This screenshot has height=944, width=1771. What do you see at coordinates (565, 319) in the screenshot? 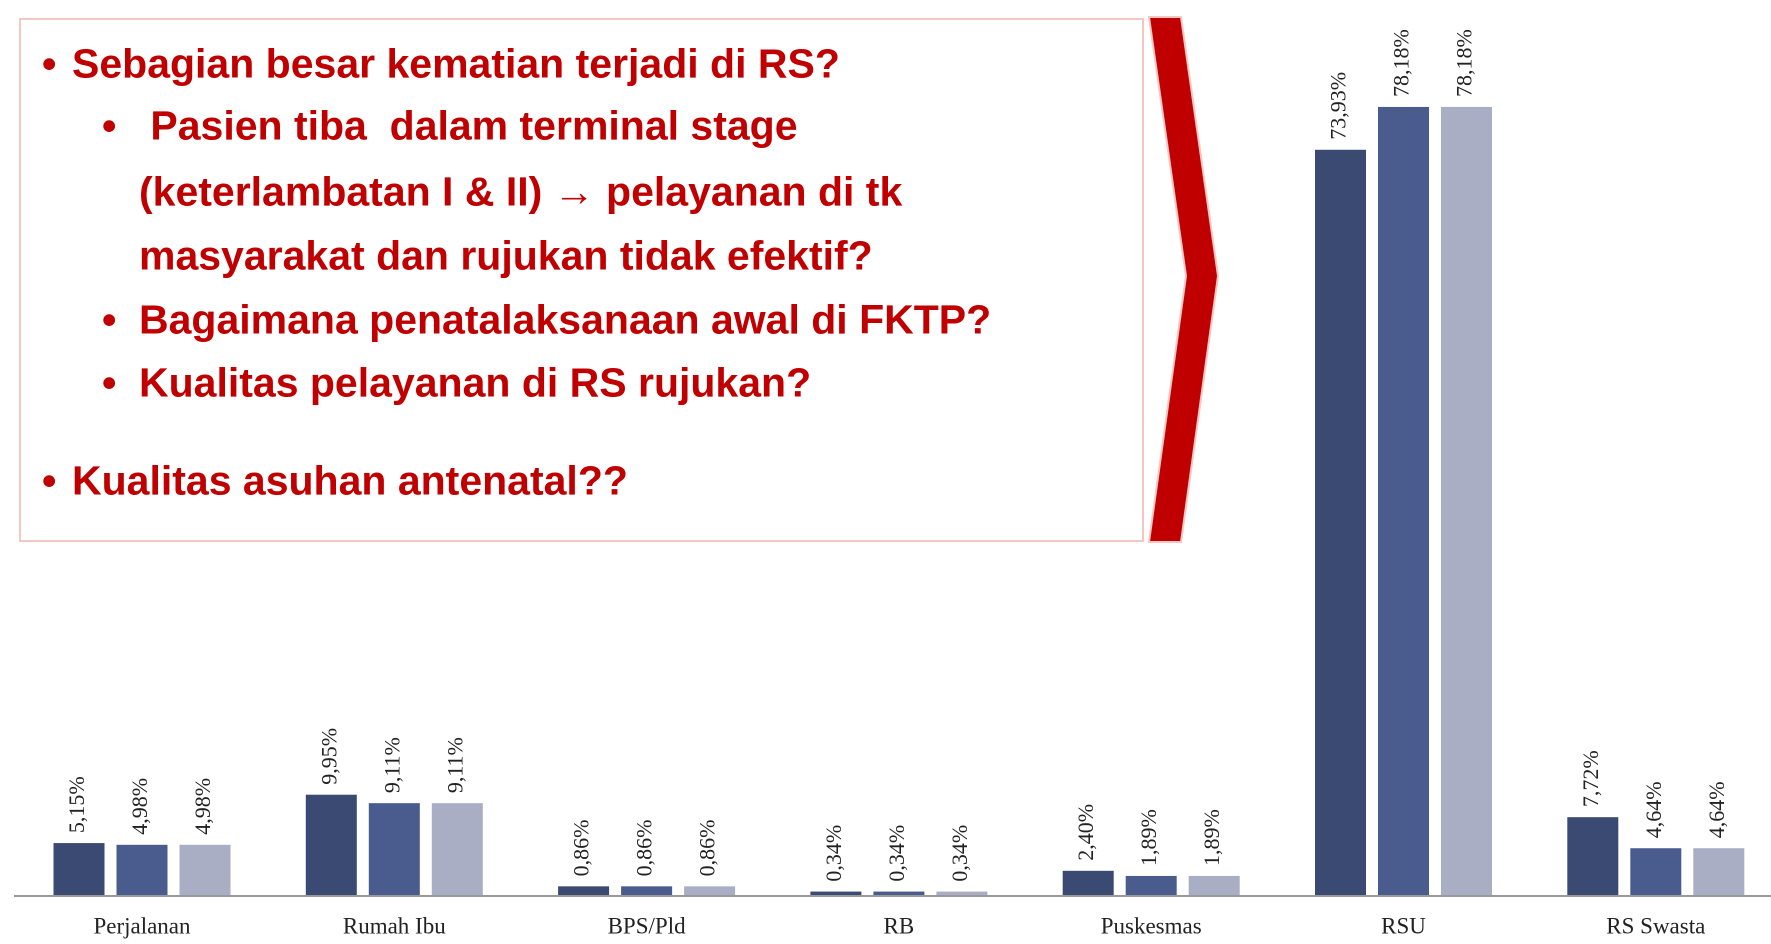
I see `callout-line: Bagaimana penatalaksanaan awal di FKTP?` at bounding box center [565, 319].